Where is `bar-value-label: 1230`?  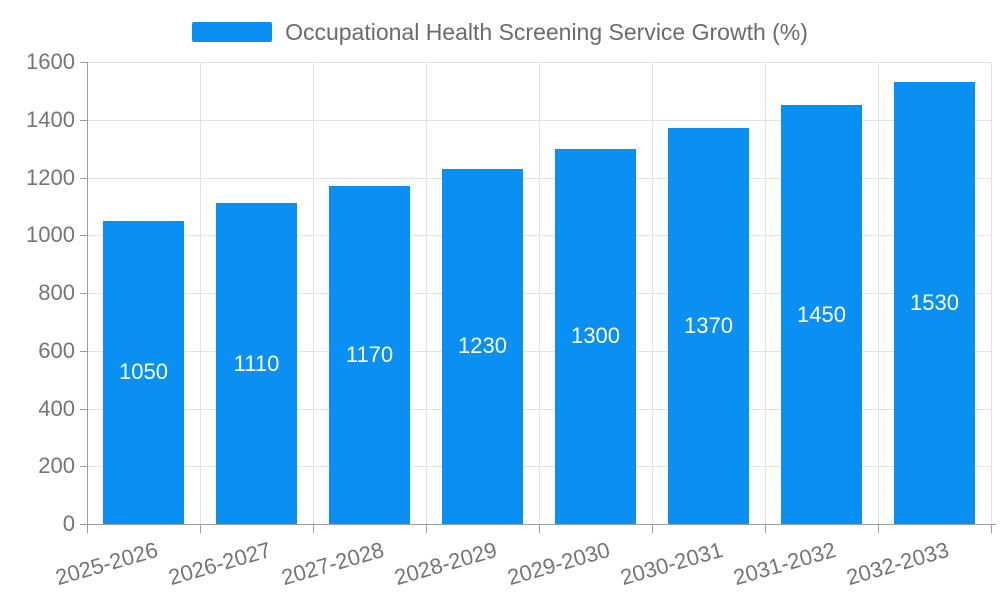
bar-value-label: 1230 is located at coordinates (482, 345).